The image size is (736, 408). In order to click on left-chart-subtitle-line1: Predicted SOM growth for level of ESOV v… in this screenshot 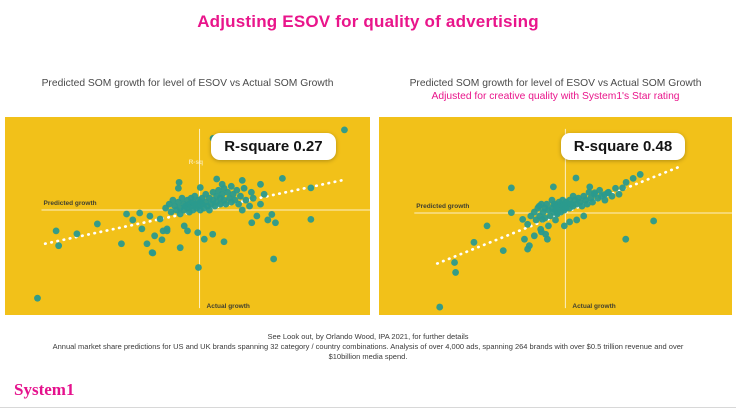, I will do `click(187, 83)`.